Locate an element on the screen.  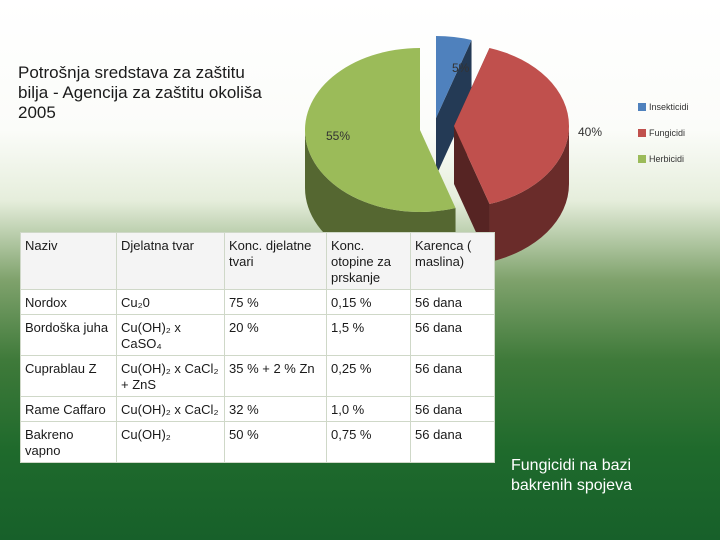
table-cell: Cu₂0 is located at coordinates (170, 302).